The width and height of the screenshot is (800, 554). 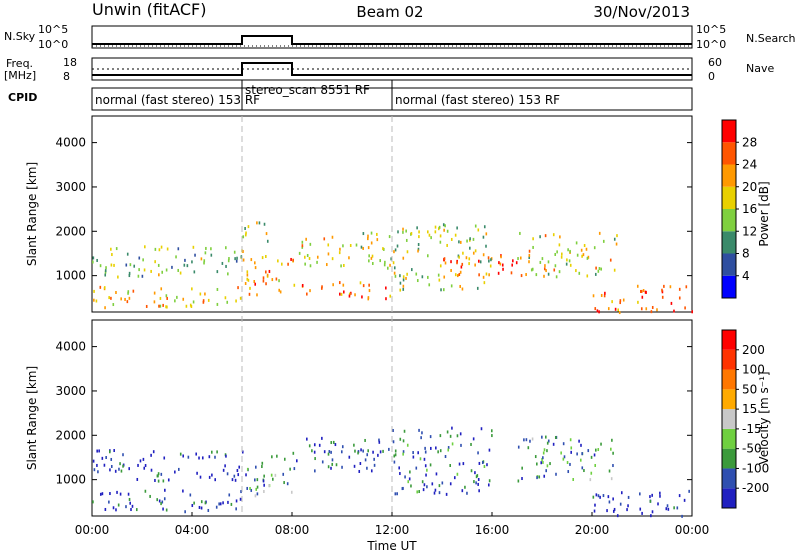 What do you see at coordinates (177, 100) in the screenshot?
I see `cpid-segment-1: normal (fast stereo) 153 RF` at bounding box center [177, 100].